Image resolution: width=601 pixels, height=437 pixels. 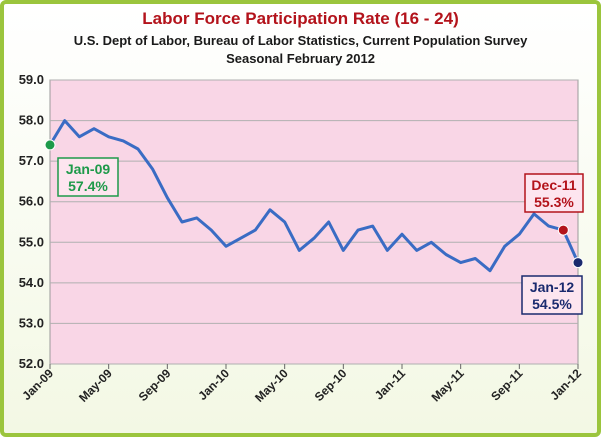 I want to click on y-tick-label: 55.0, so click(x=31, y=241).